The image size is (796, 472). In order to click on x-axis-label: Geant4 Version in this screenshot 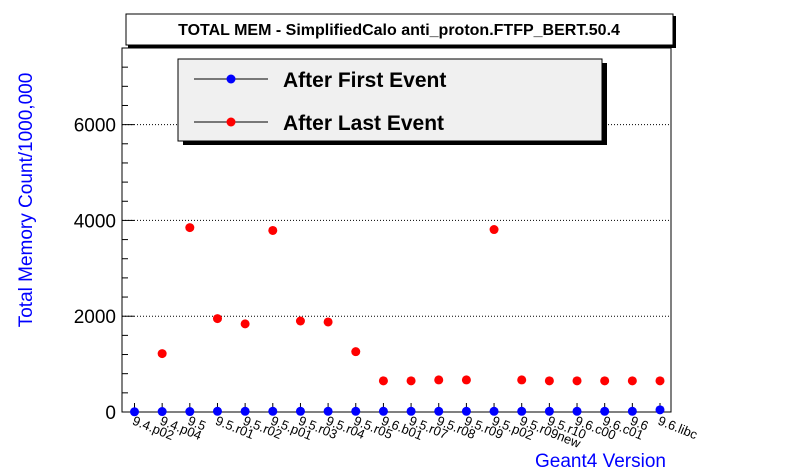, I will do `click(600, 461)`.